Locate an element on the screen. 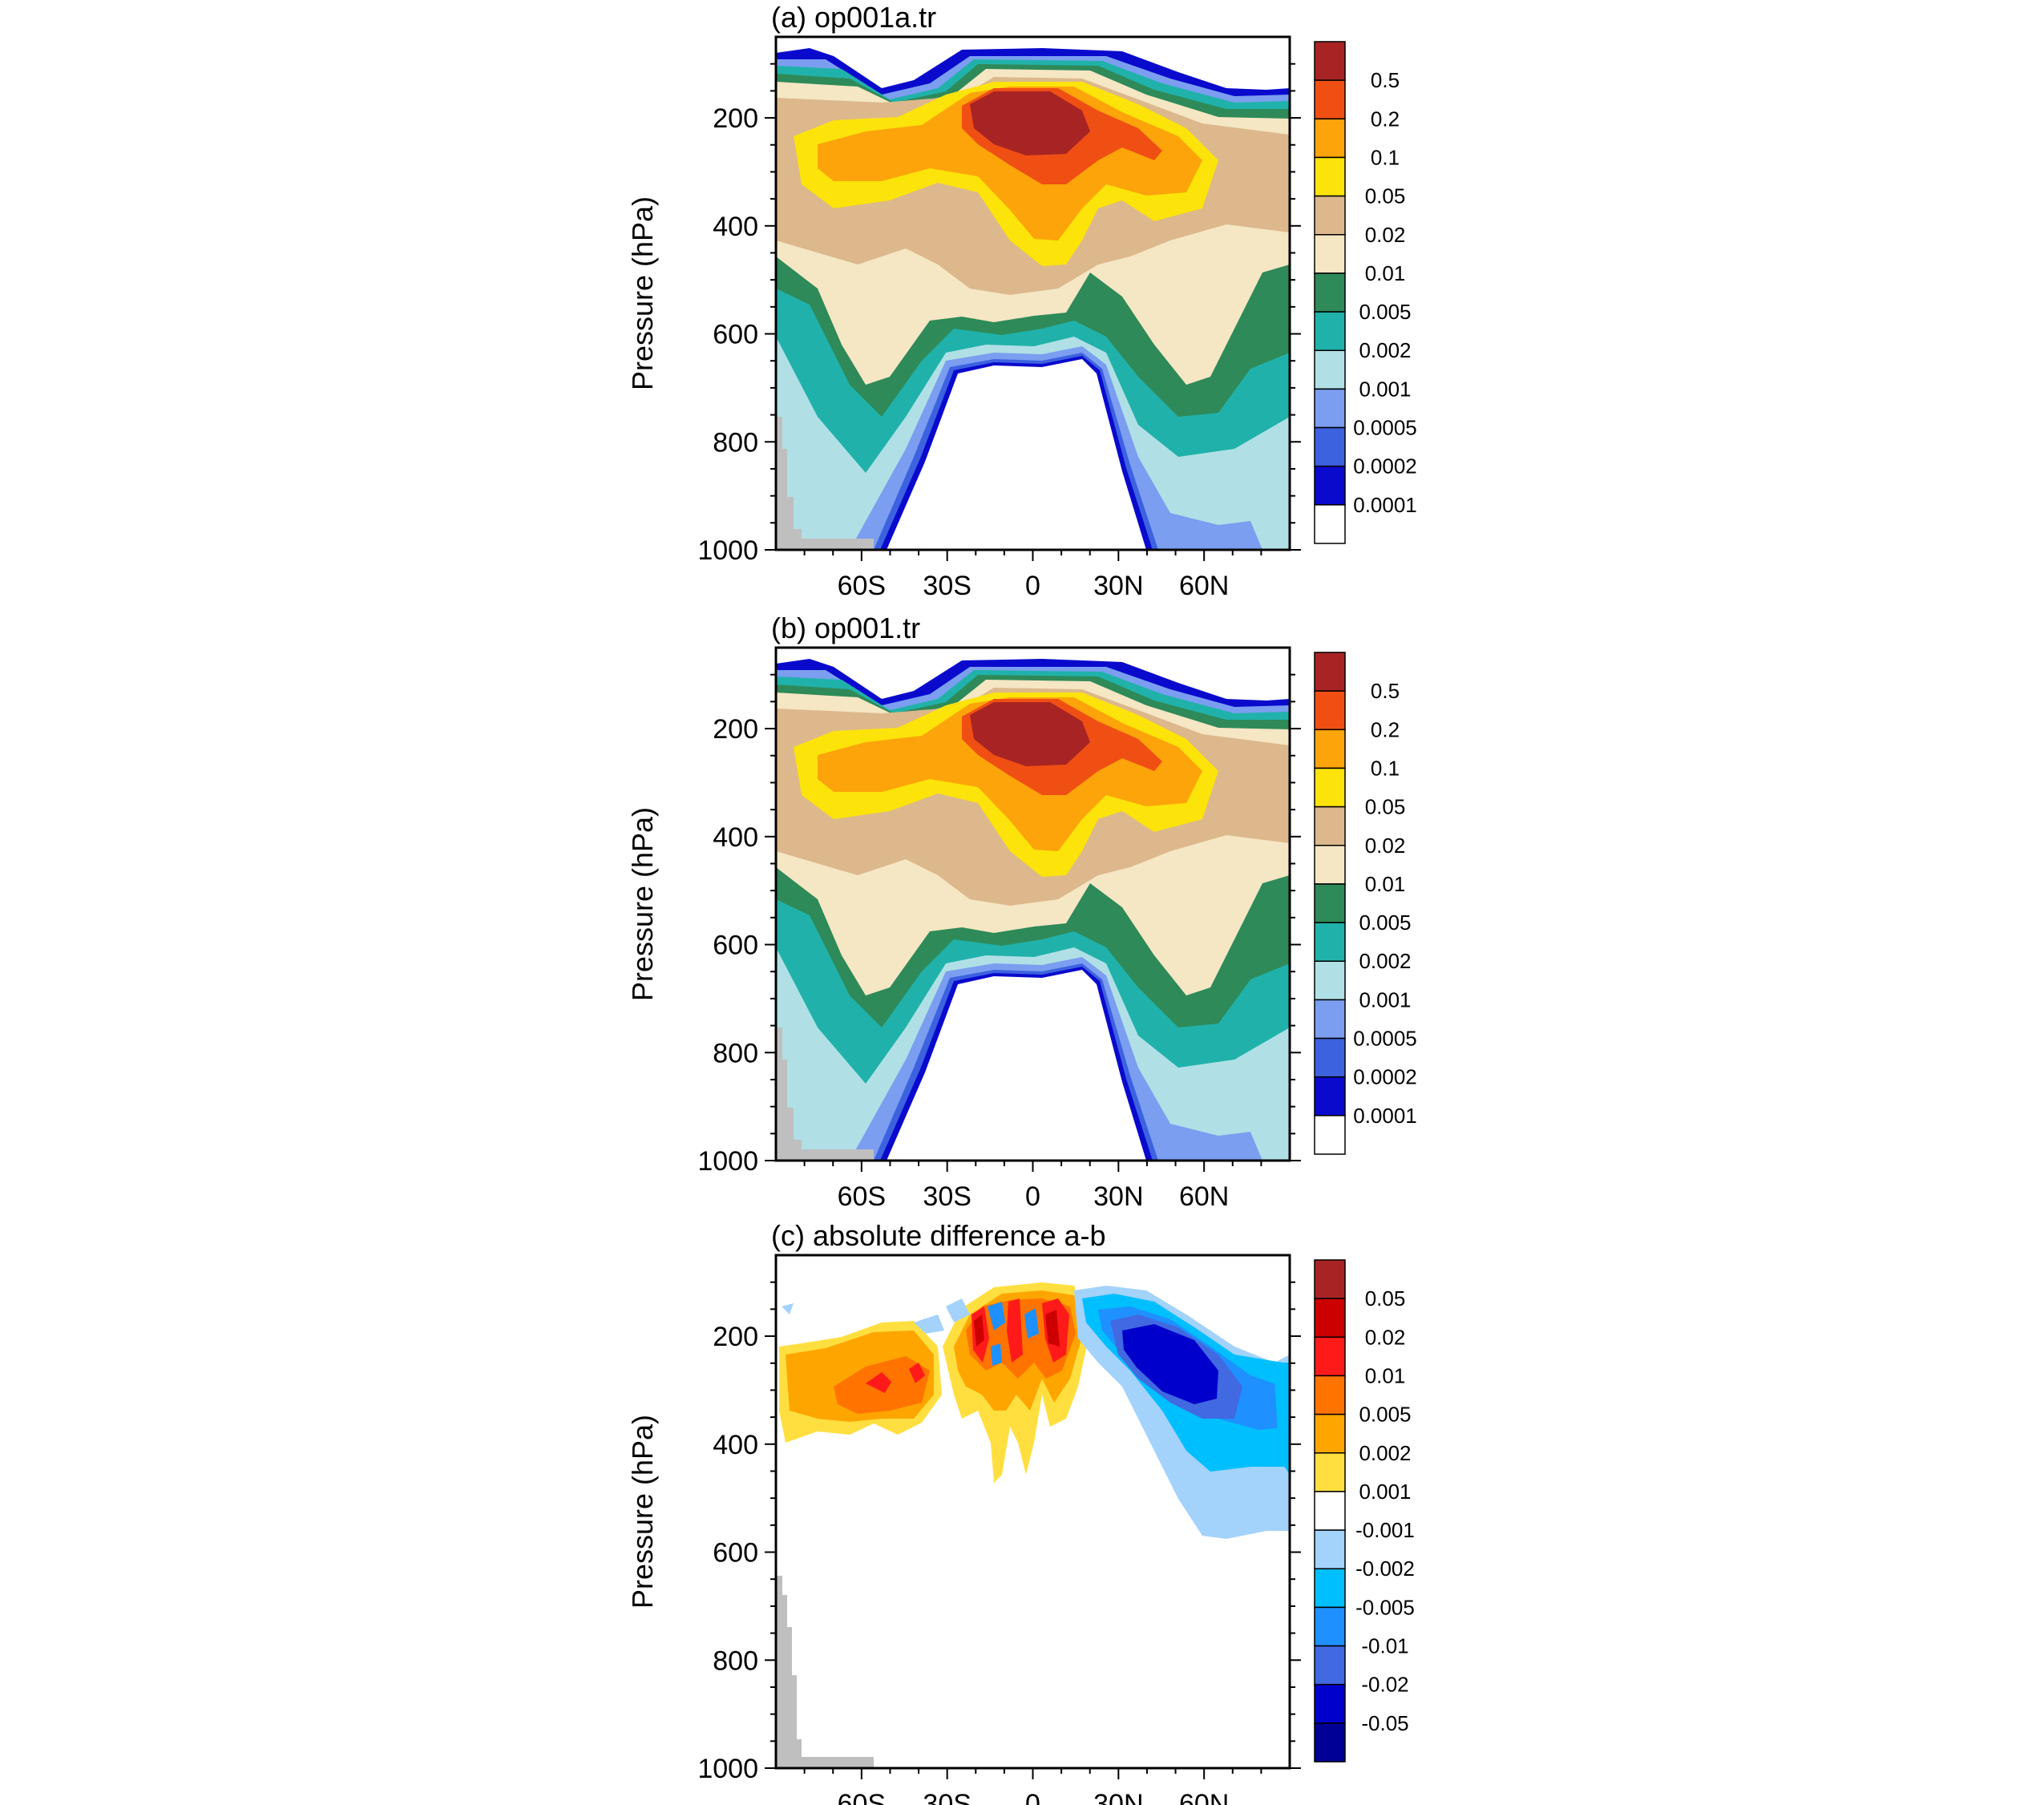 This screenshot has height=1805, width=2044. panel-c-ylabel: Pressure (hPa) is located at coordinates (642, 1512).